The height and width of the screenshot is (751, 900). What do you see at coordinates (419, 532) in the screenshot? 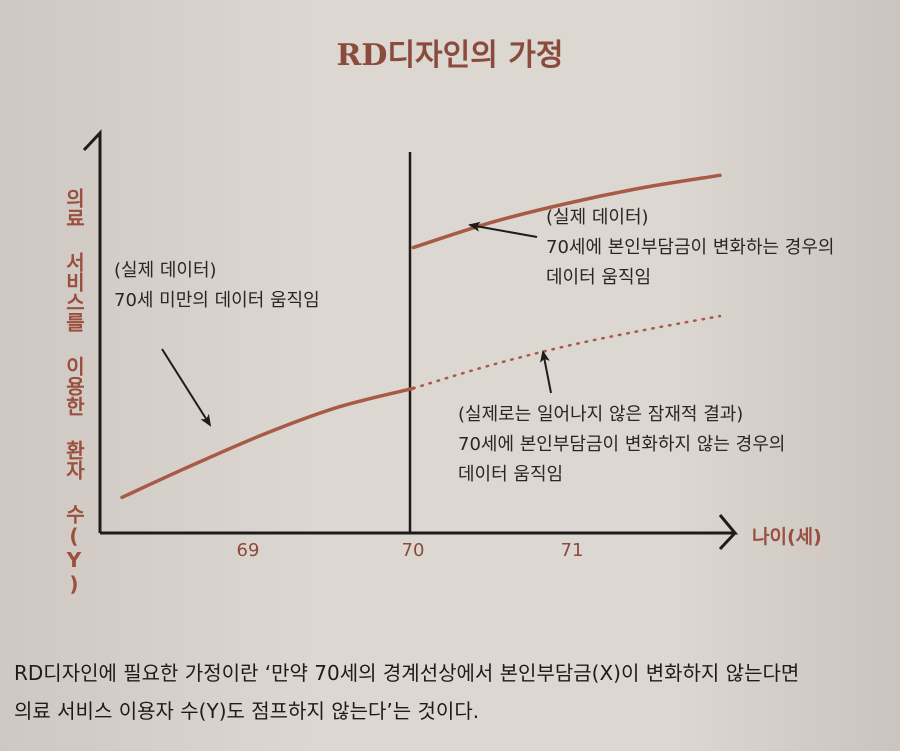
I see `x-axis` at bounding box center [419, 532].